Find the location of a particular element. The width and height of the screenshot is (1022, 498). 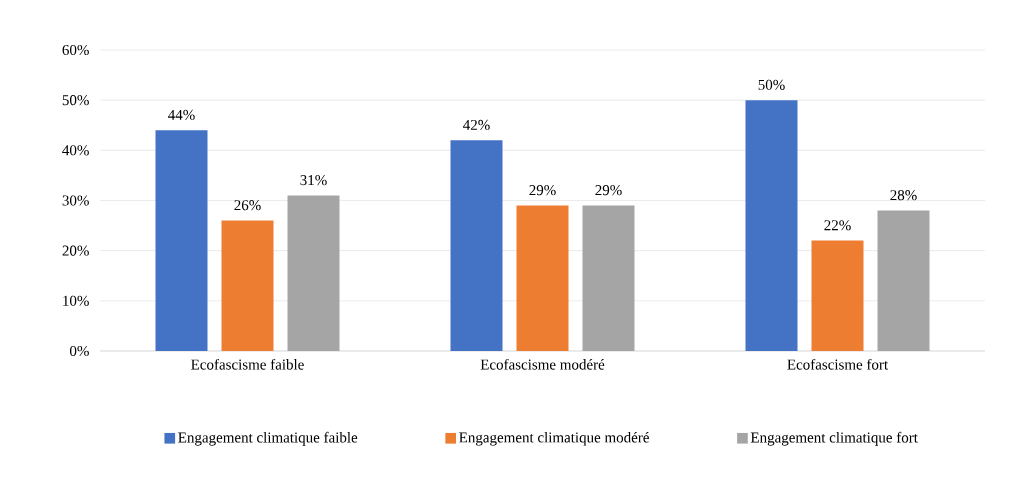

x-tick-label: Ecofascisme faible is located at coordinates (247, 364).